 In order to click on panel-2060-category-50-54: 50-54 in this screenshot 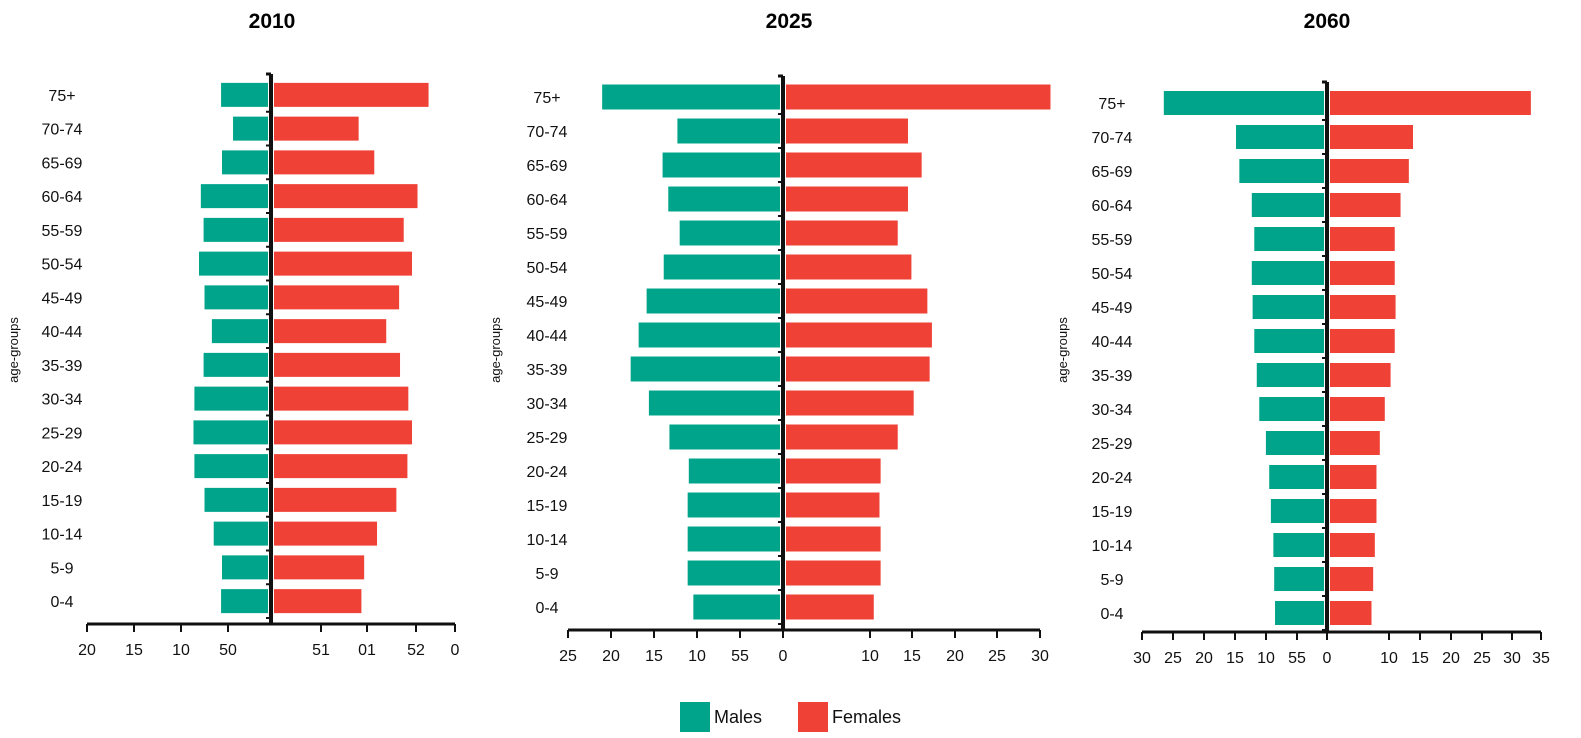, I will do `click(1112, 274)`.